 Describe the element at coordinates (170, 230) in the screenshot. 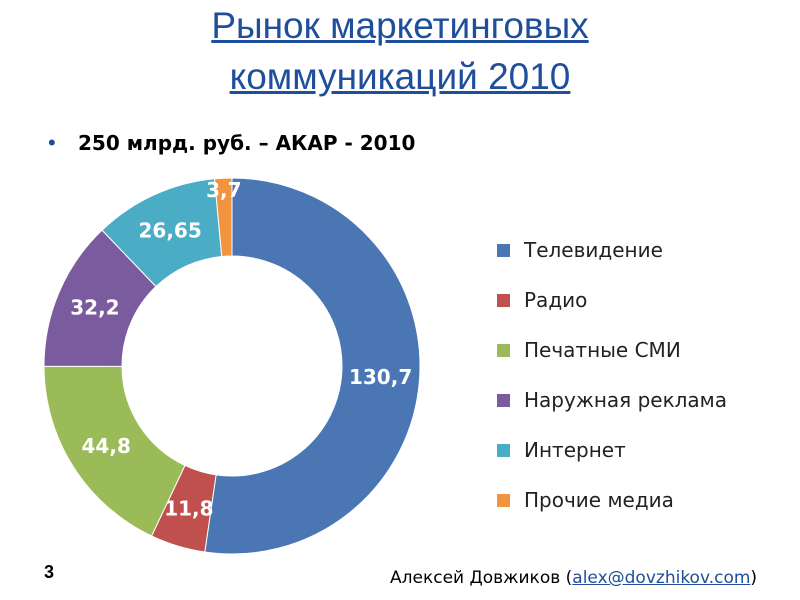

I see `data-label-4: 26,65` at that location.